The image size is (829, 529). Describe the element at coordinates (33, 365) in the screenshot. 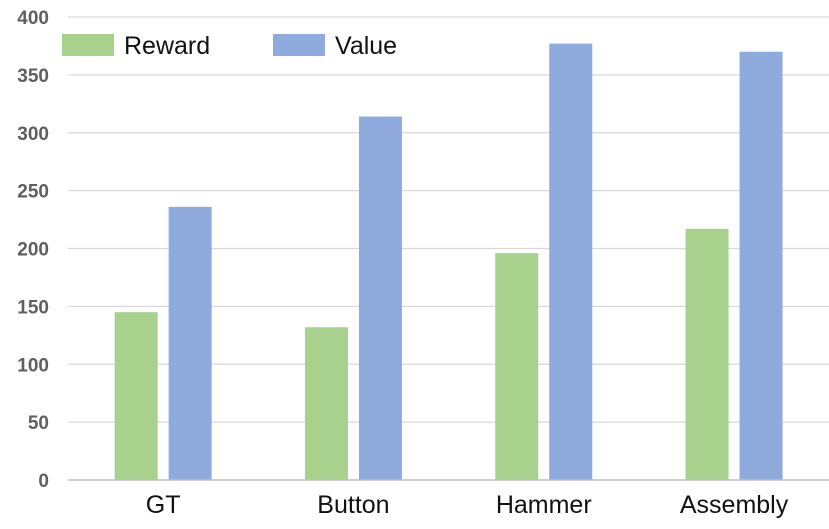

I see `y-tick-label: 100` at that location.